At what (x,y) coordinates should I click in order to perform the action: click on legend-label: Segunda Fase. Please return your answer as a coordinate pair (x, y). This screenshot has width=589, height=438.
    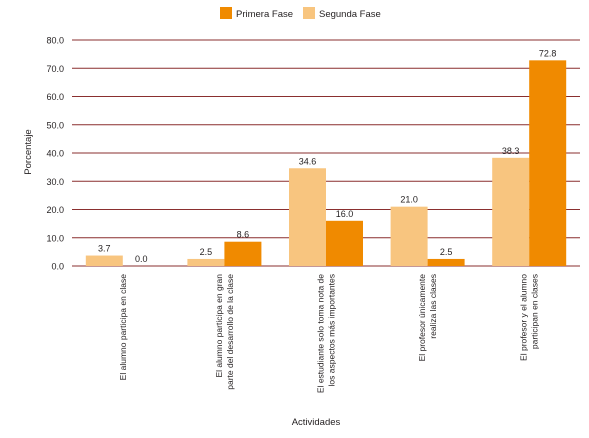
    Looking at the image, I should click on (350, 14).